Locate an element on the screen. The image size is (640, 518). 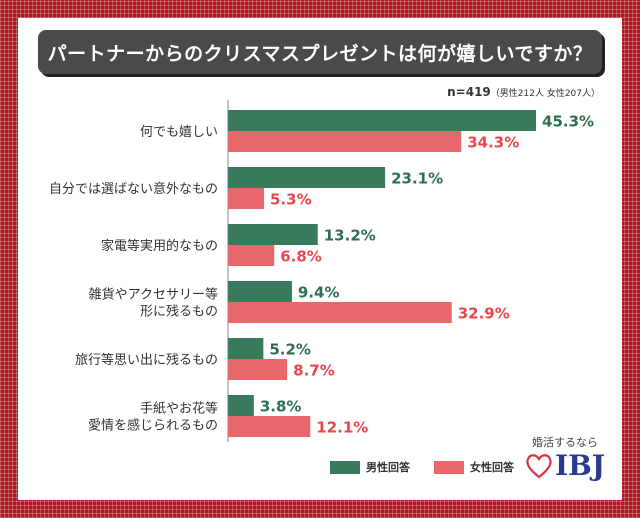
legend-female-label: 女性回答 is located at coordinates (492, 467).